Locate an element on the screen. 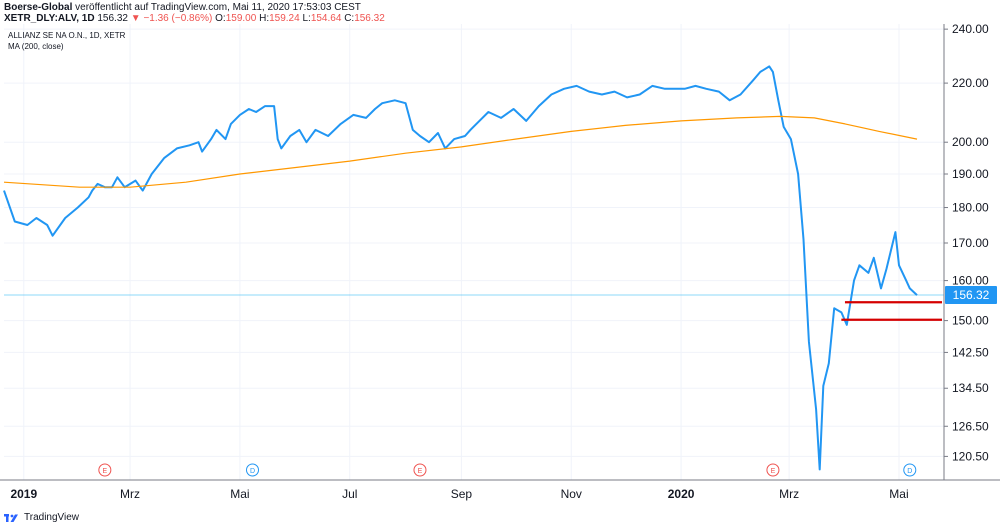 The height and width of the screenshot is (530, 1000). last-price-box is located at coordinates (971, 295).